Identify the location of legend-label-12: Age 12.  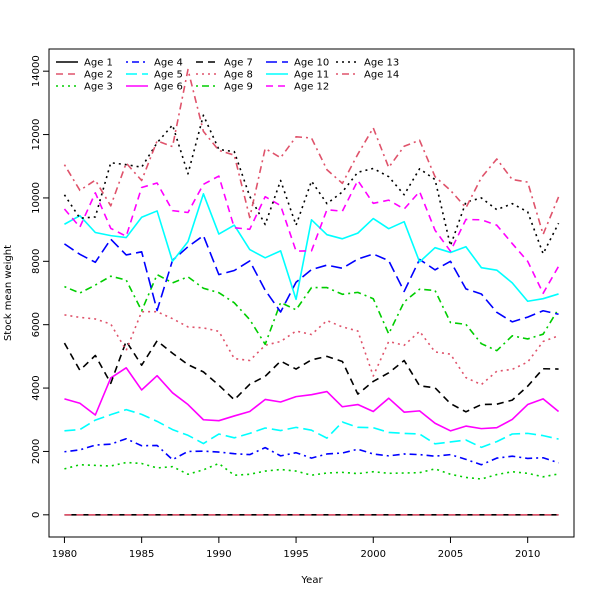
(311, 87).